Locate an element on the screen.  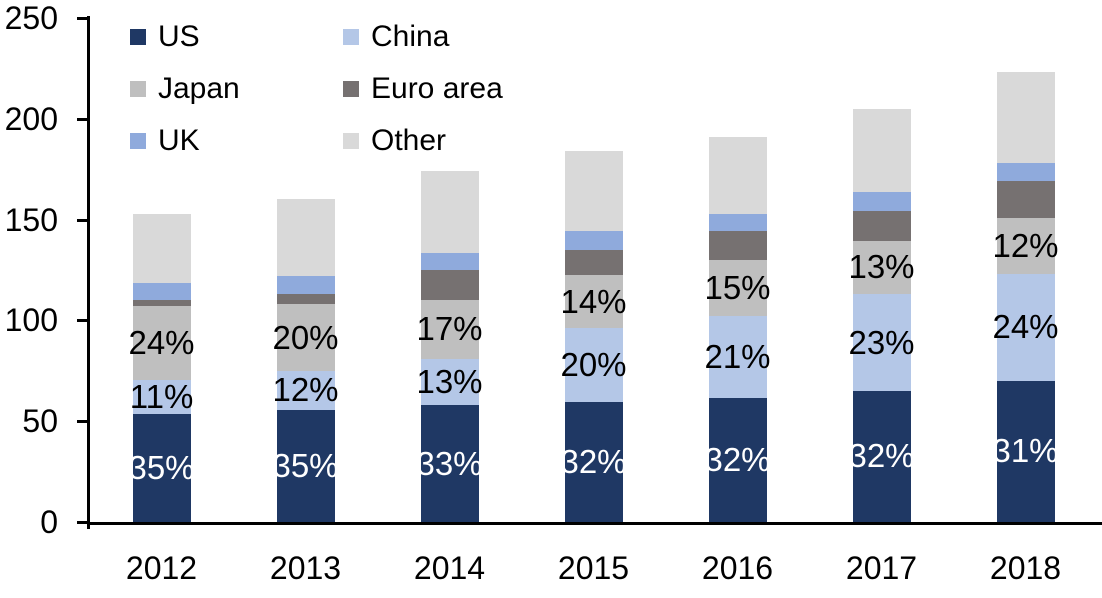
legend-label-uk: UK is located at coordinates (179, 140).